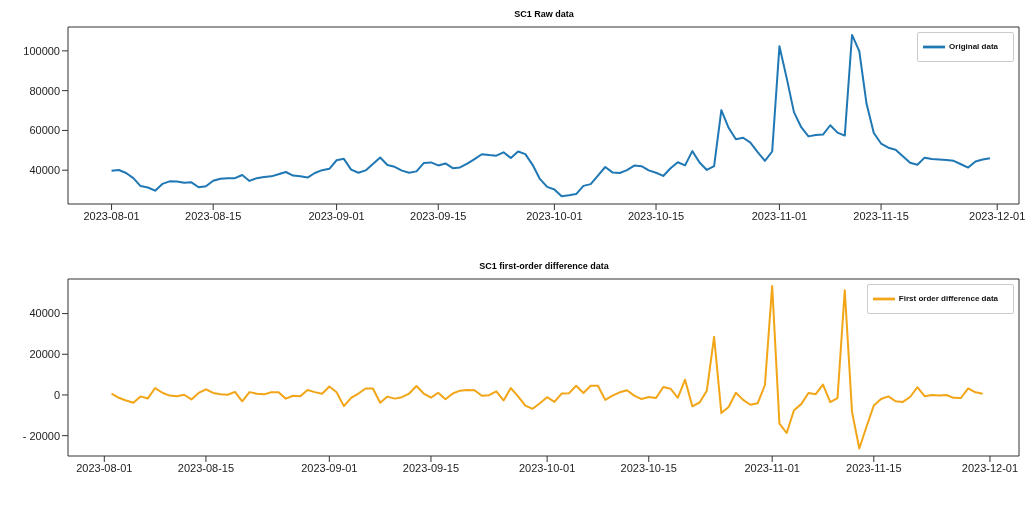  What do you see at coordinates (973, 47) in the screenshot?
I see `legend-label: Original data` at bounding box center [973, 47].